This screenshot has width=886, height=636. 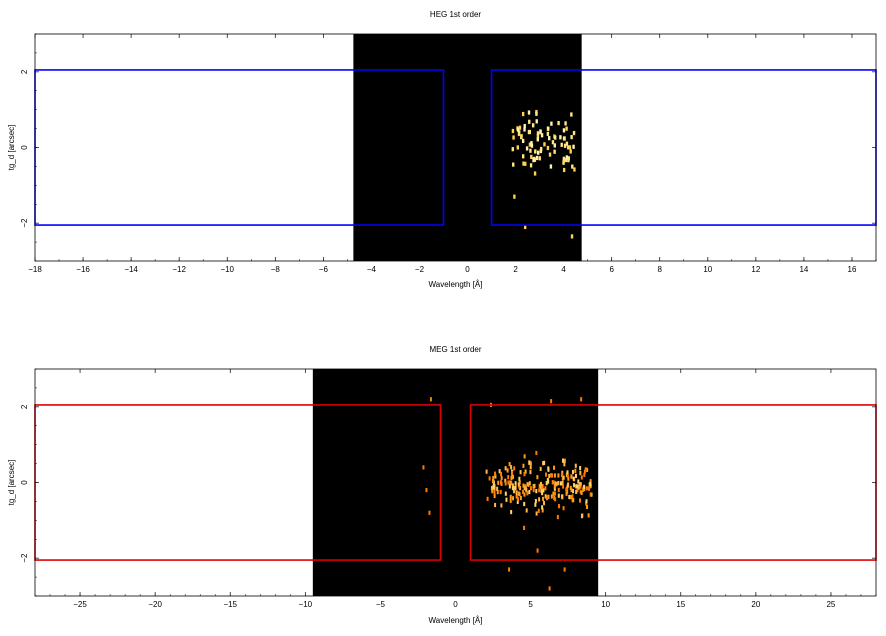 I want to click on heg-x-tick-label: 0, so click(x=467, y=269).